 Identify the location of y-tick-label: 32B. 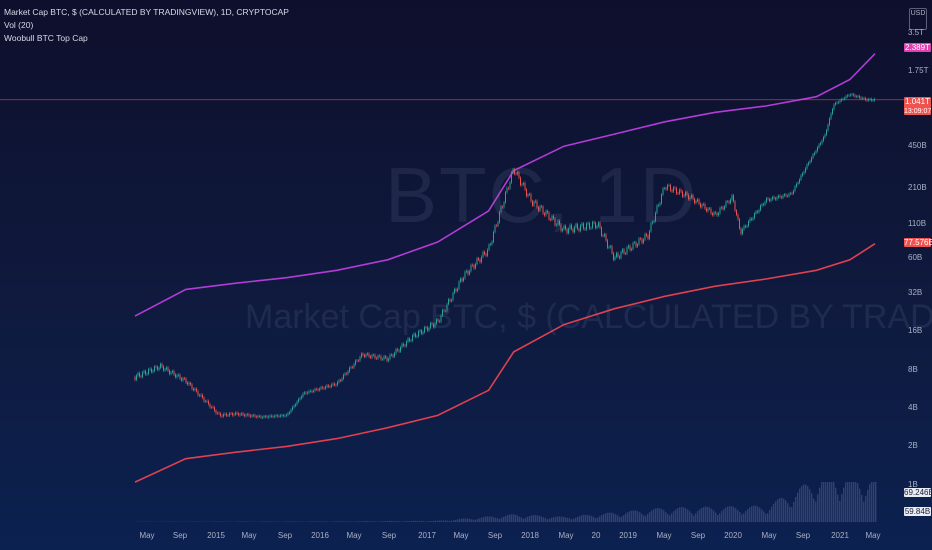
(915, 292).